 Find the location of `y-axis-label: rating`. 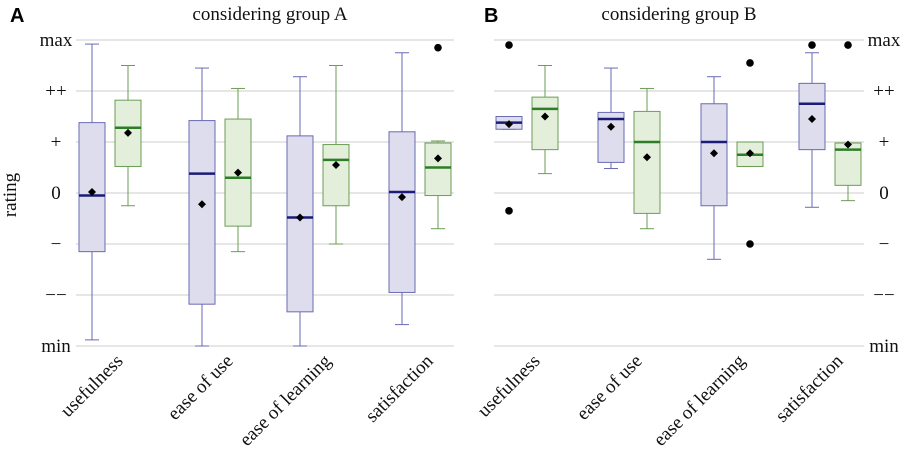

y-axis-label: rating is located at coordinates (10, 194).